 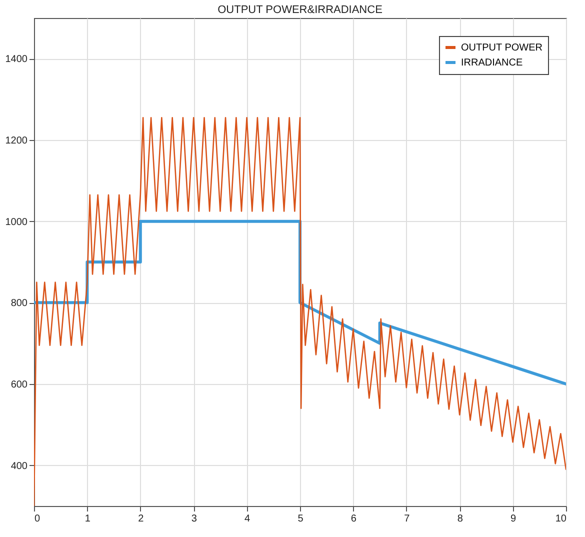 I want to click on x-tick-label: 7, so click(x=407, y=519).